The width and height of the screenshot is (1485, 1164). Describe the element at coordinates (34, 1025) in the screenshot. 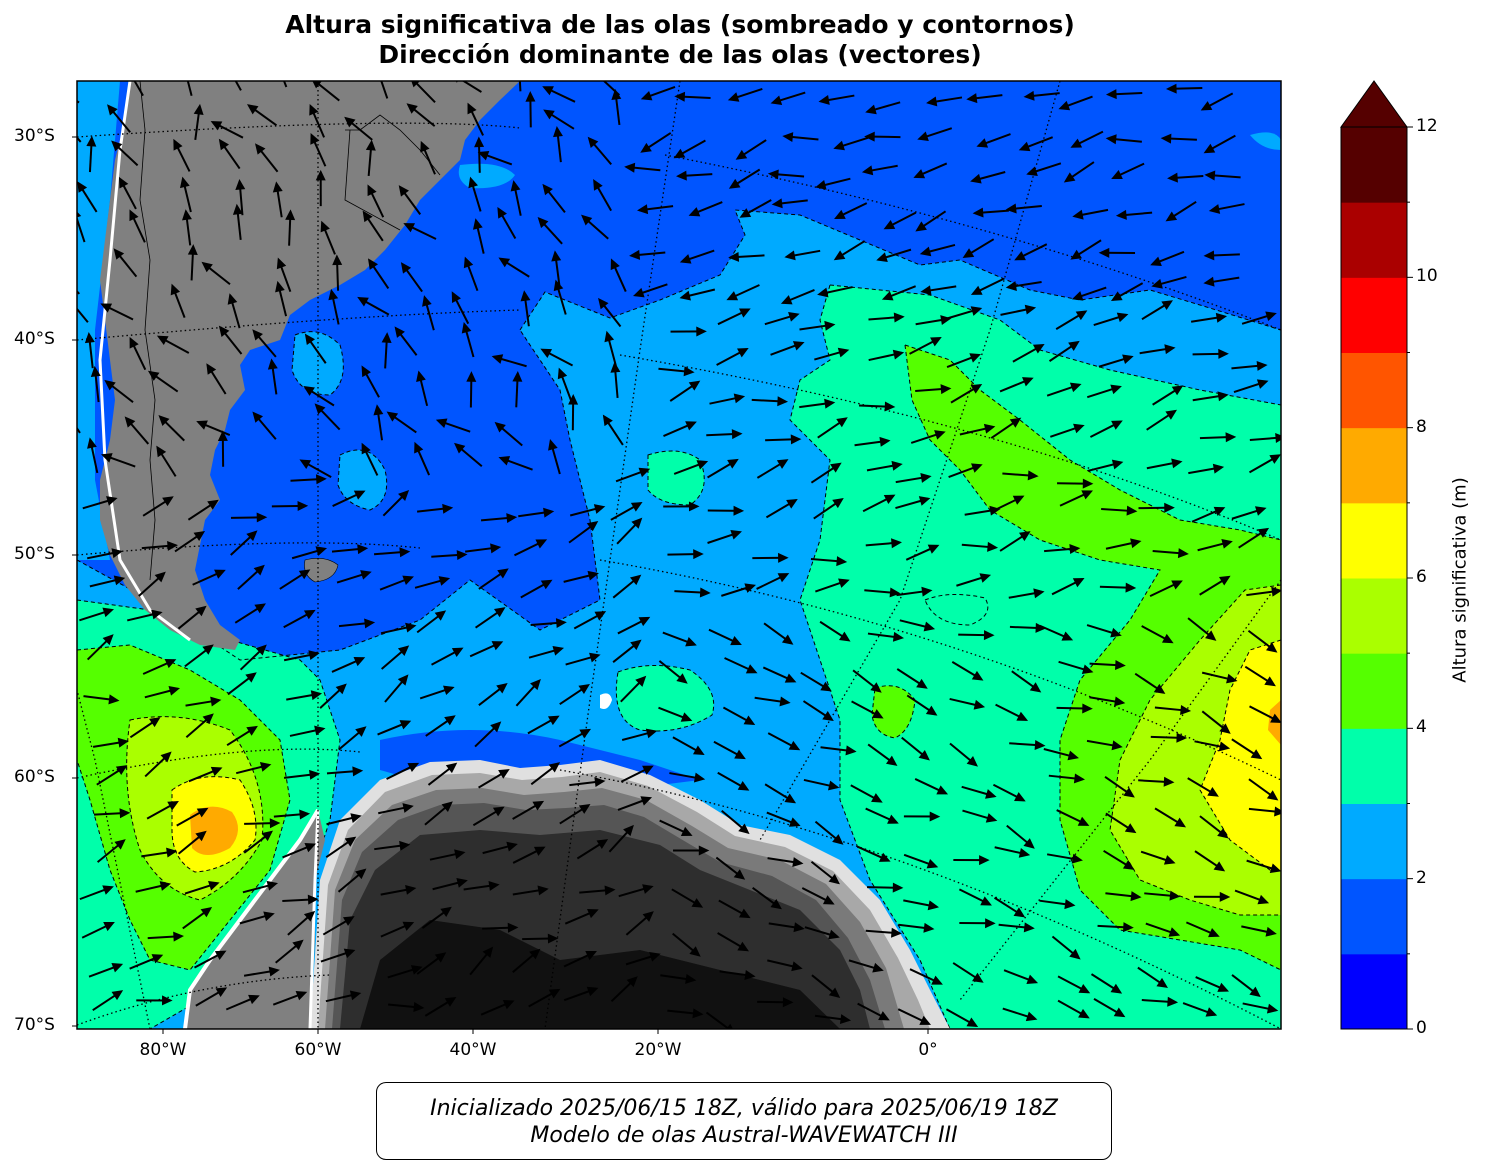

I see `lat-tick-label: 70°S` at that location.